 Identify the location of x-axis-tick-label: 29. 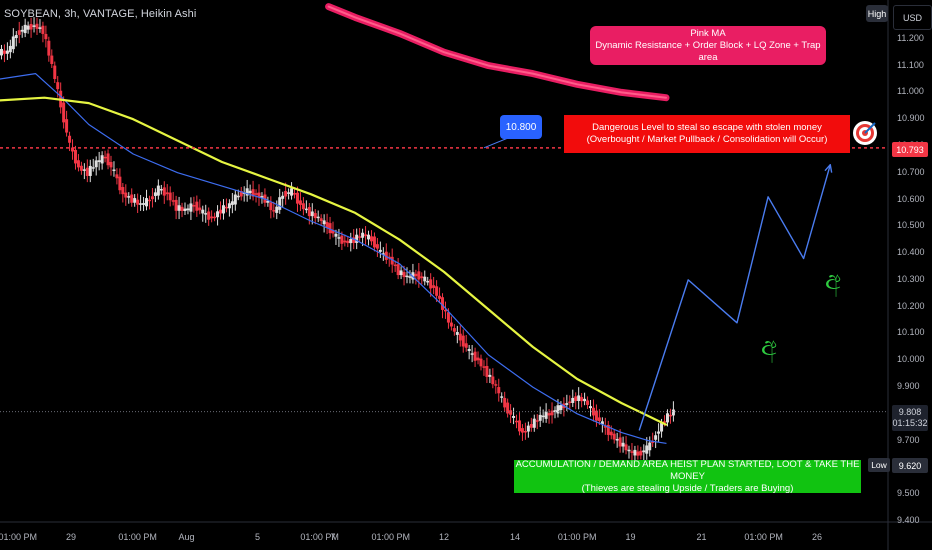
(71, 537).